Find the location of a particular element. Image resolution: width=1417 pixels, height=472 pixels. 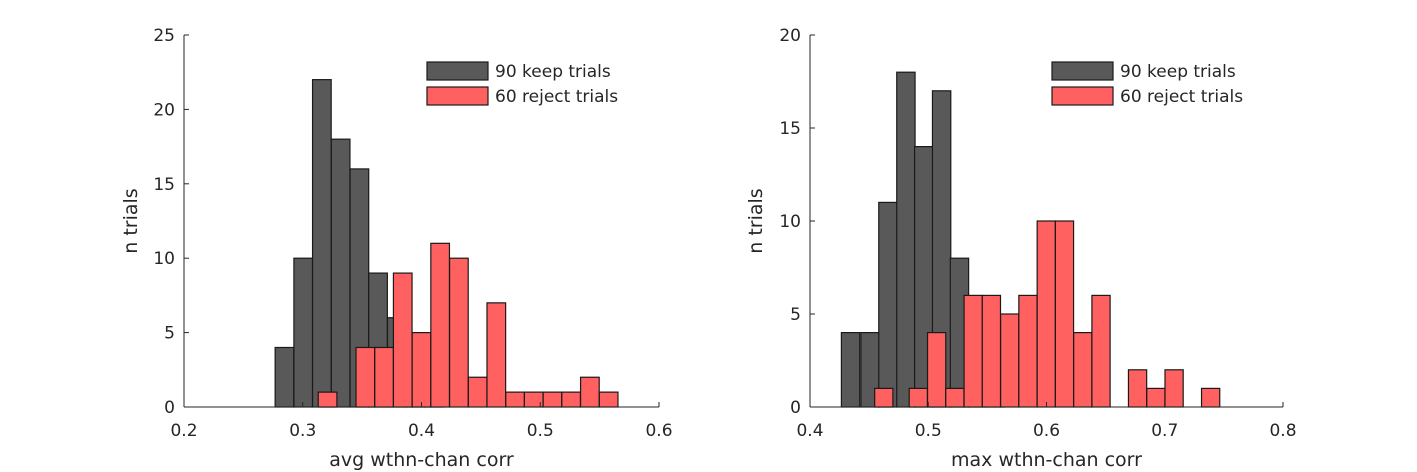

x-tick-label: 0.7 is located at coordinates (1164, 431).